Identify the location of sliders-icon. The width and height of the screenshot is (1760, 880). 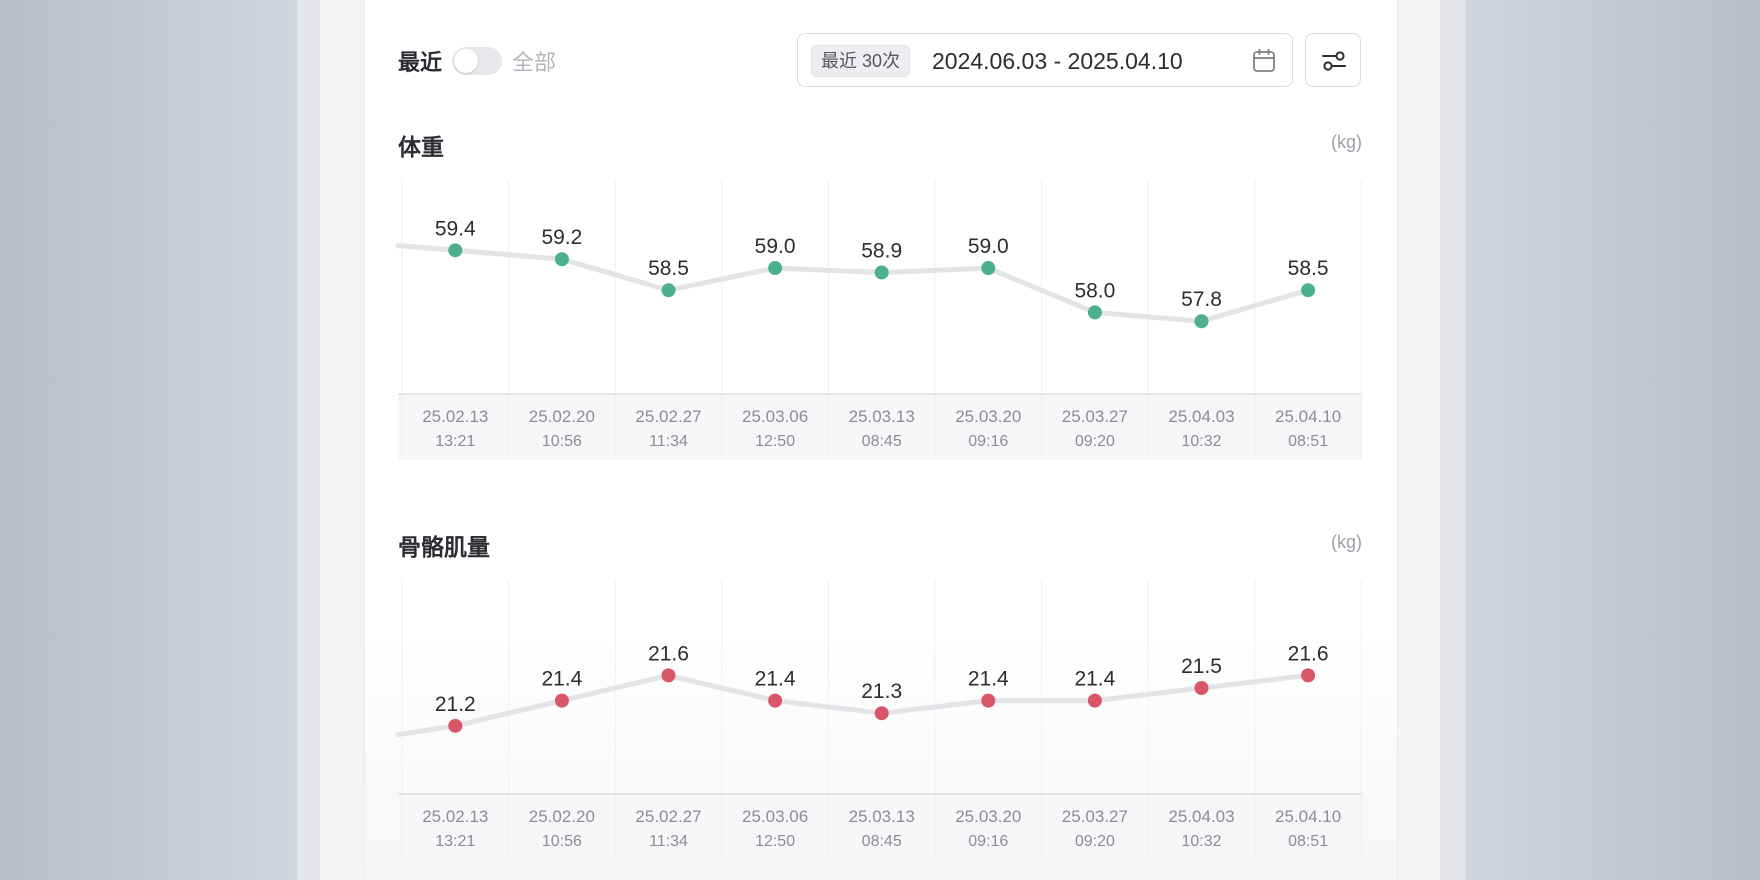
(1334, 61).